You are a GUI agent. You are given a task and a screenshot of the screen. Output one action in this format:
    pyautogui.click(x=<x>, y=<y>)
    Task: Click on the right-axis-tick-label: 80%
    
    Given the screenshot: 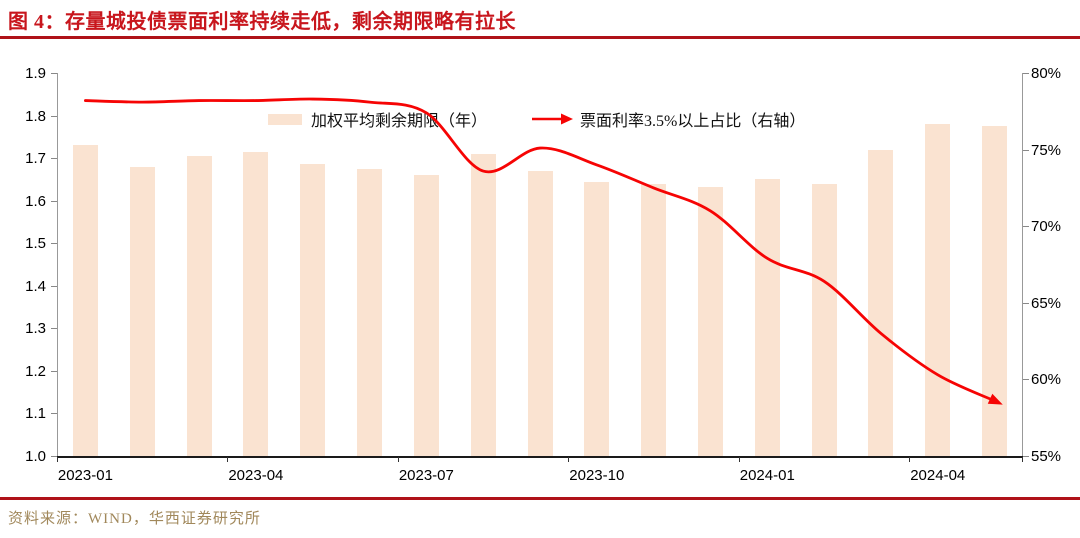 What is the action you would take?
    pyautogui.click(x=1046, y=73)
    